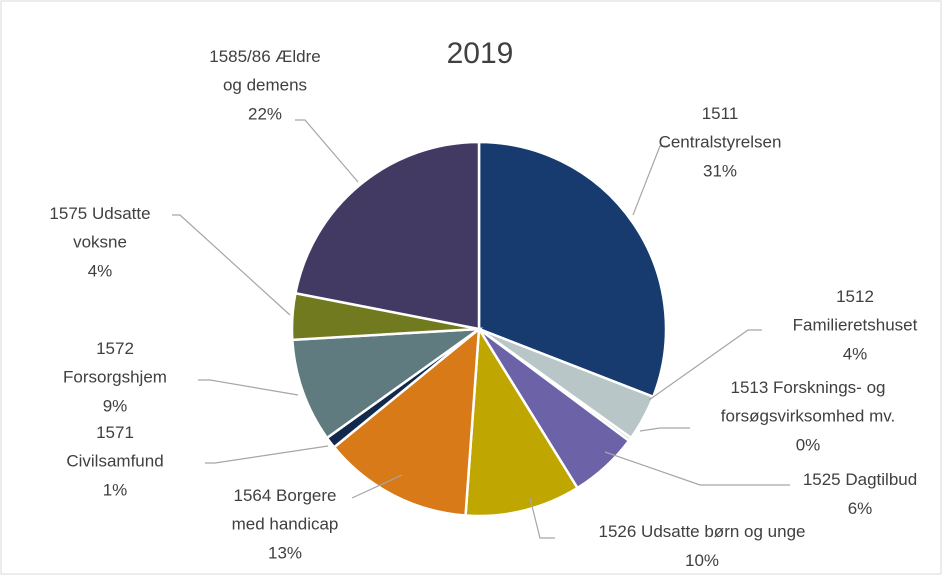 The image size is (942, 575). I want to click on label-line: 1575 Udsatte, so click(99, 213).